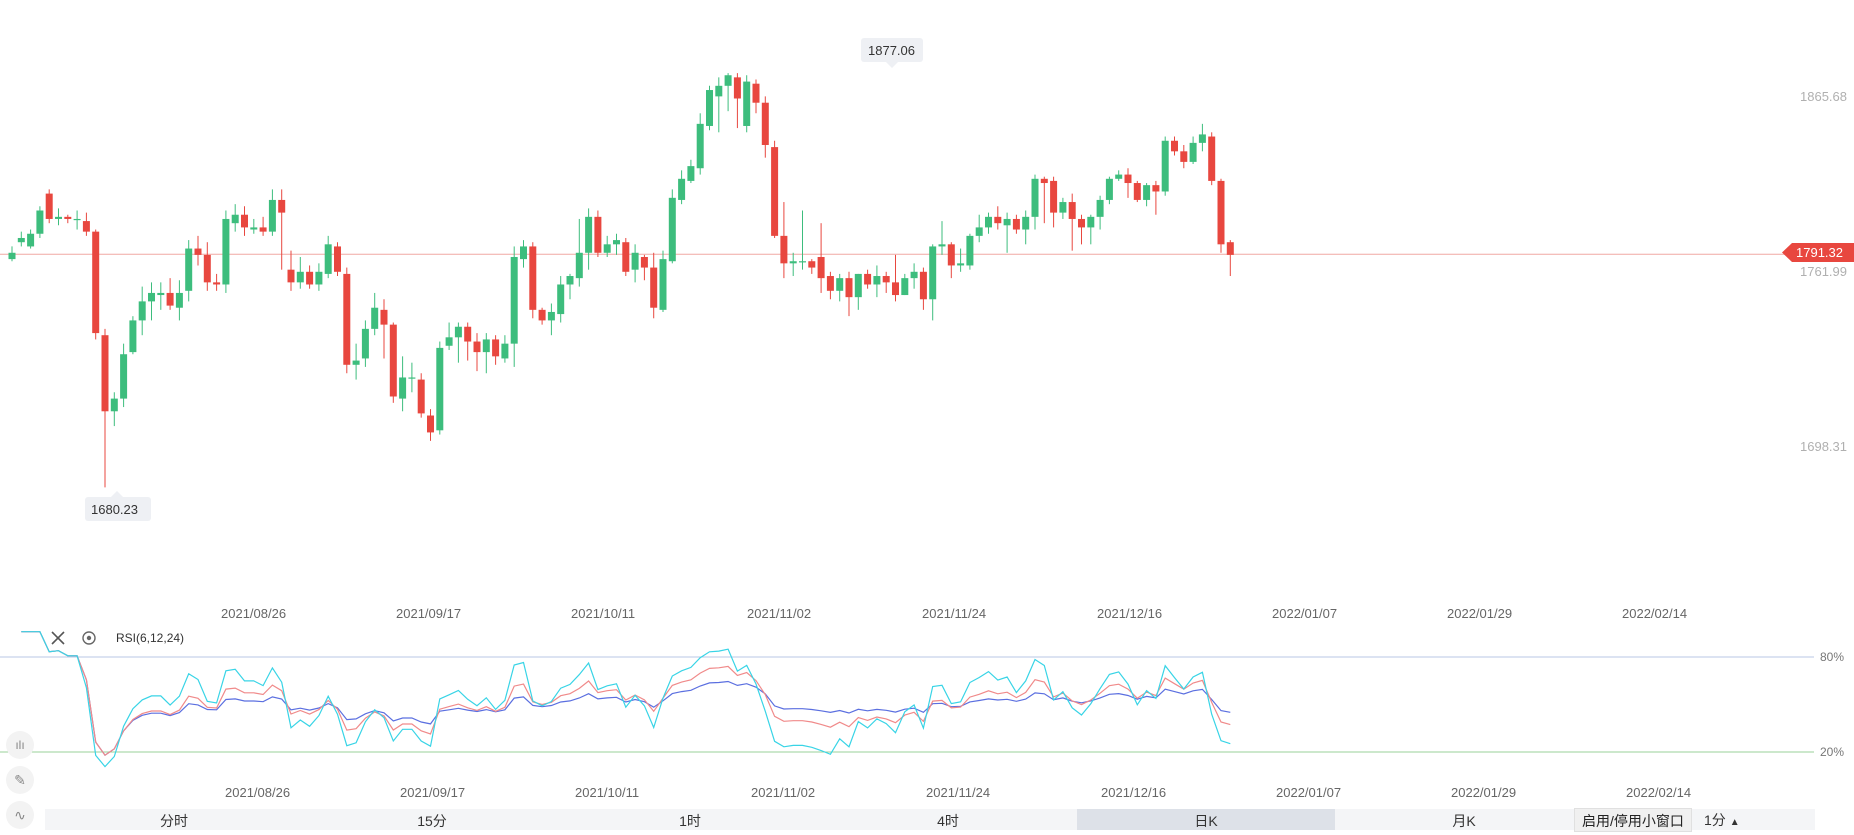 This screenshot has width=1854, height=835. What do you see at coordinates (891, 50) in the screenshot?
I see `high-marker-label: 1877.06` at bounding box center [891, 50].